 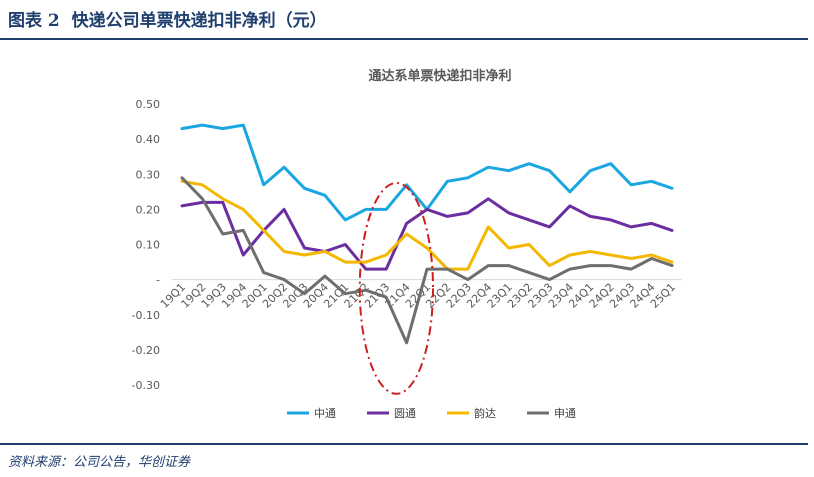 I want to click on y-tick-label: -0.10, so click(x=146, y=315).